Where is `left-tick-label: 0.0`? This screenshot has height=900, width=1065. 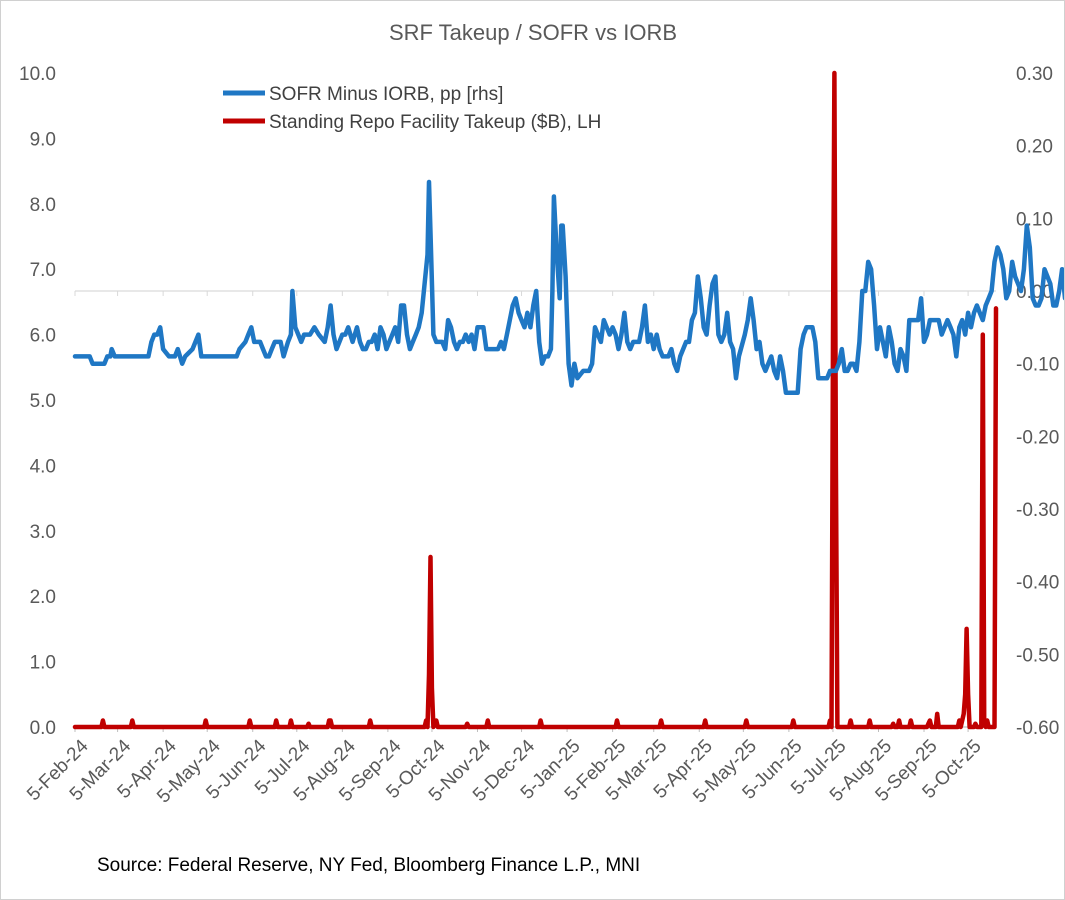 left-tick-label: 0.0 is located at coordinates (43, 728).